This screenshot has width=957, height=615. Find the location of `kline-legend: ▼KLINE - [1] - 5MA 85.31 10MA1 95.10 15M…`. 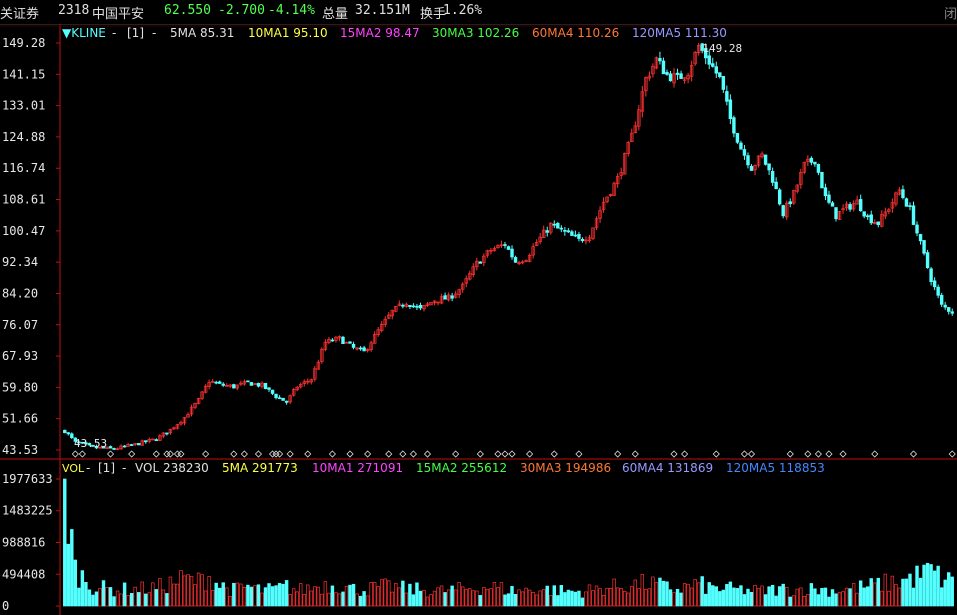

kline-legend: ▼KLINE - [1] - 5MA 85.31 10MA1 95.10 15M… is located at coordinates (394, 33).